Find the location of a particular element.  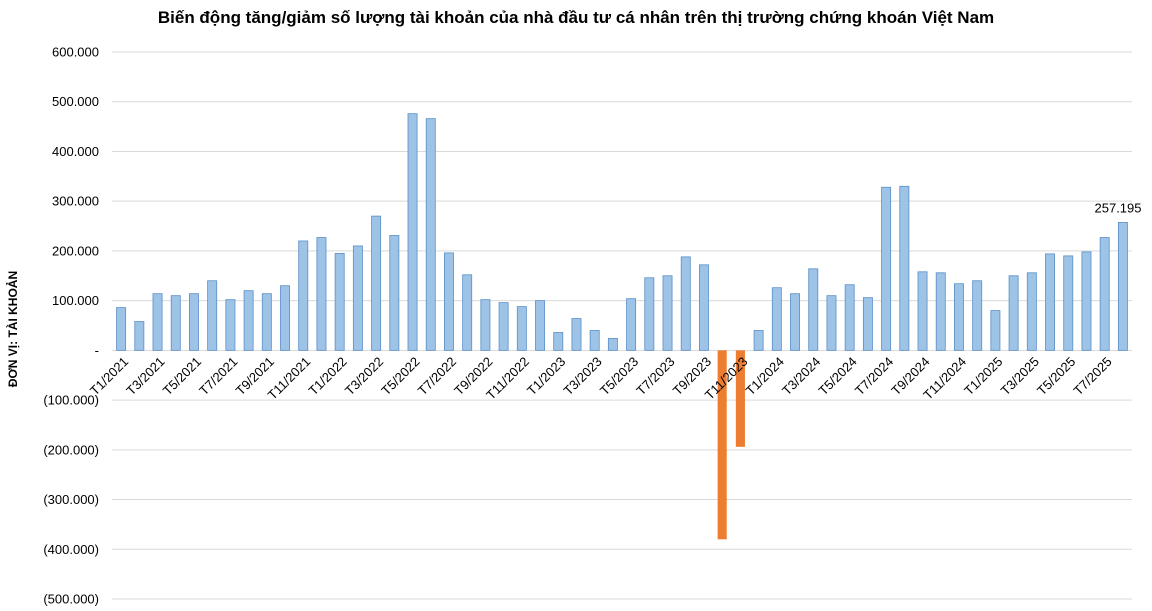

x-tick-label: T3/2021 is located at coordinates (145, 376).